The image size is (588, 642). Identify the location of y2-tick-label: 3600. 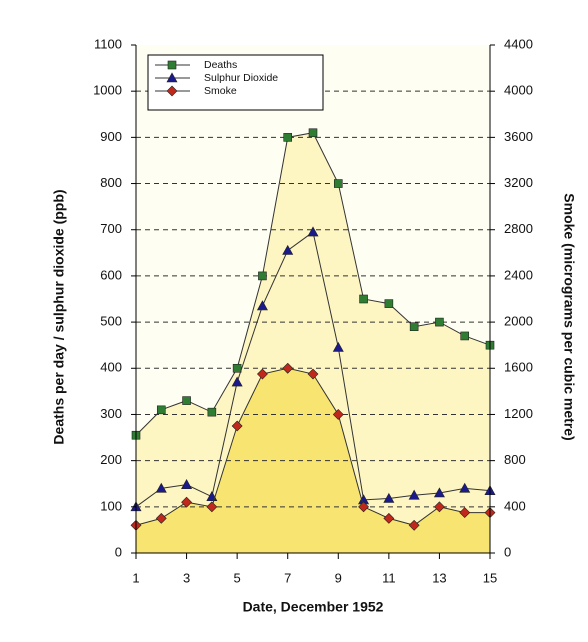
(518, 136).